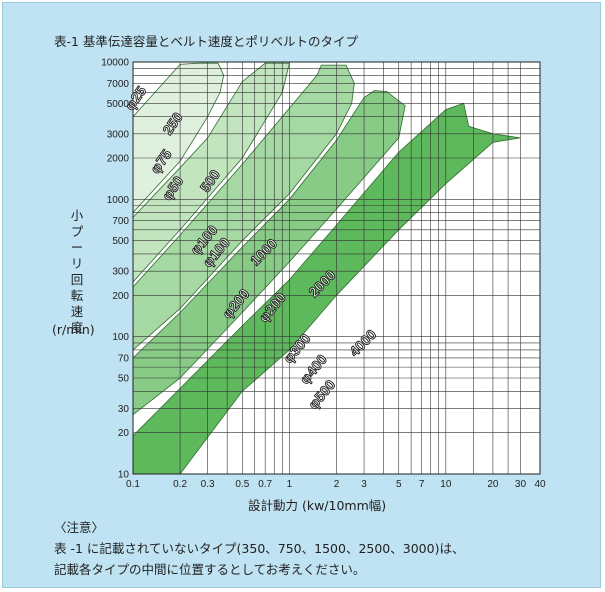 The height and width of the screenshot is (592, 605). What do you see at coordinates (77, 295) in the screenshot?
I see `y-axis-label-char: 転` at bounding box center [77, 295].